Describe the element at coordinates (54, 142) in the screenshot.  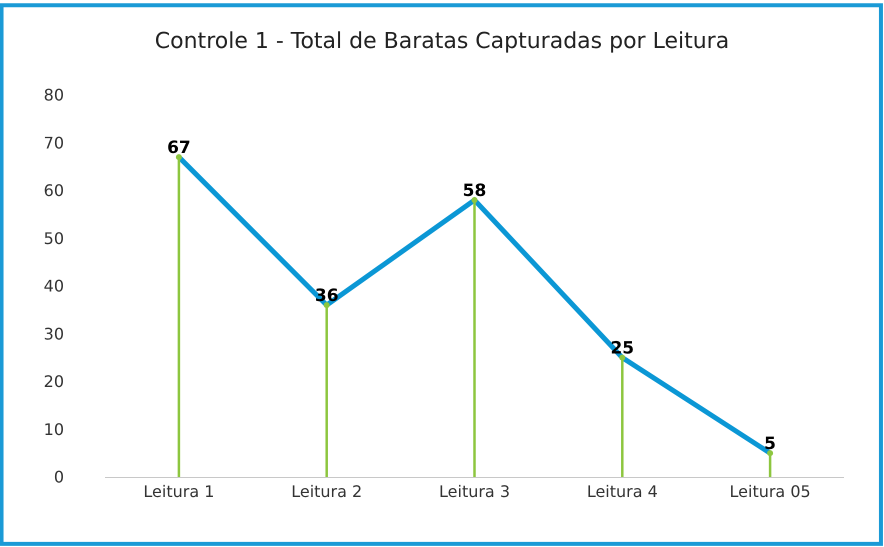
I see `y-tick-label: 70` at that location.